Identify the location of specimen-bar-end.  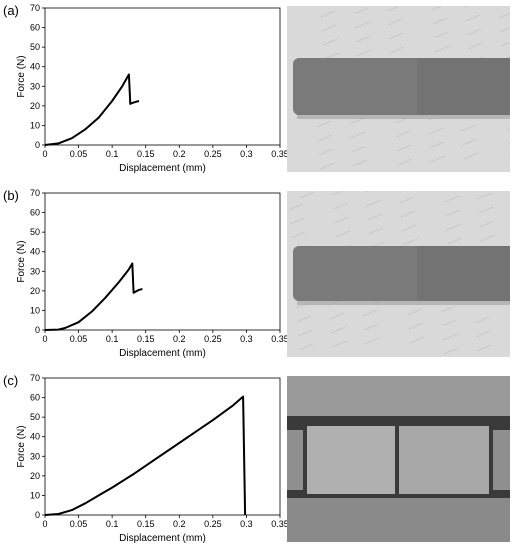
(463, 86).